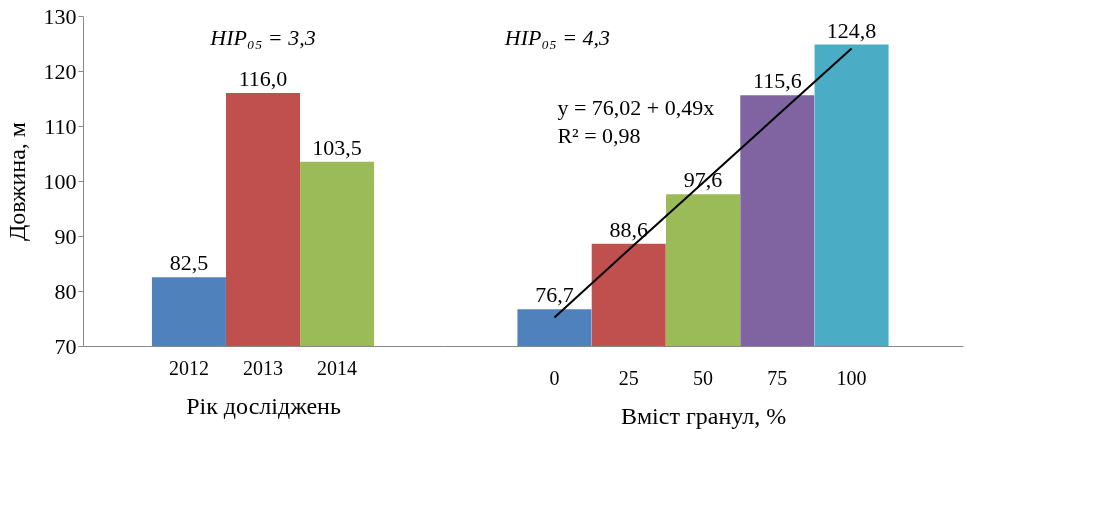 Image resolution: width=1119 pixels, height=517 pixels. I want to click on x-tick-label: 2012, so click(188, 367).